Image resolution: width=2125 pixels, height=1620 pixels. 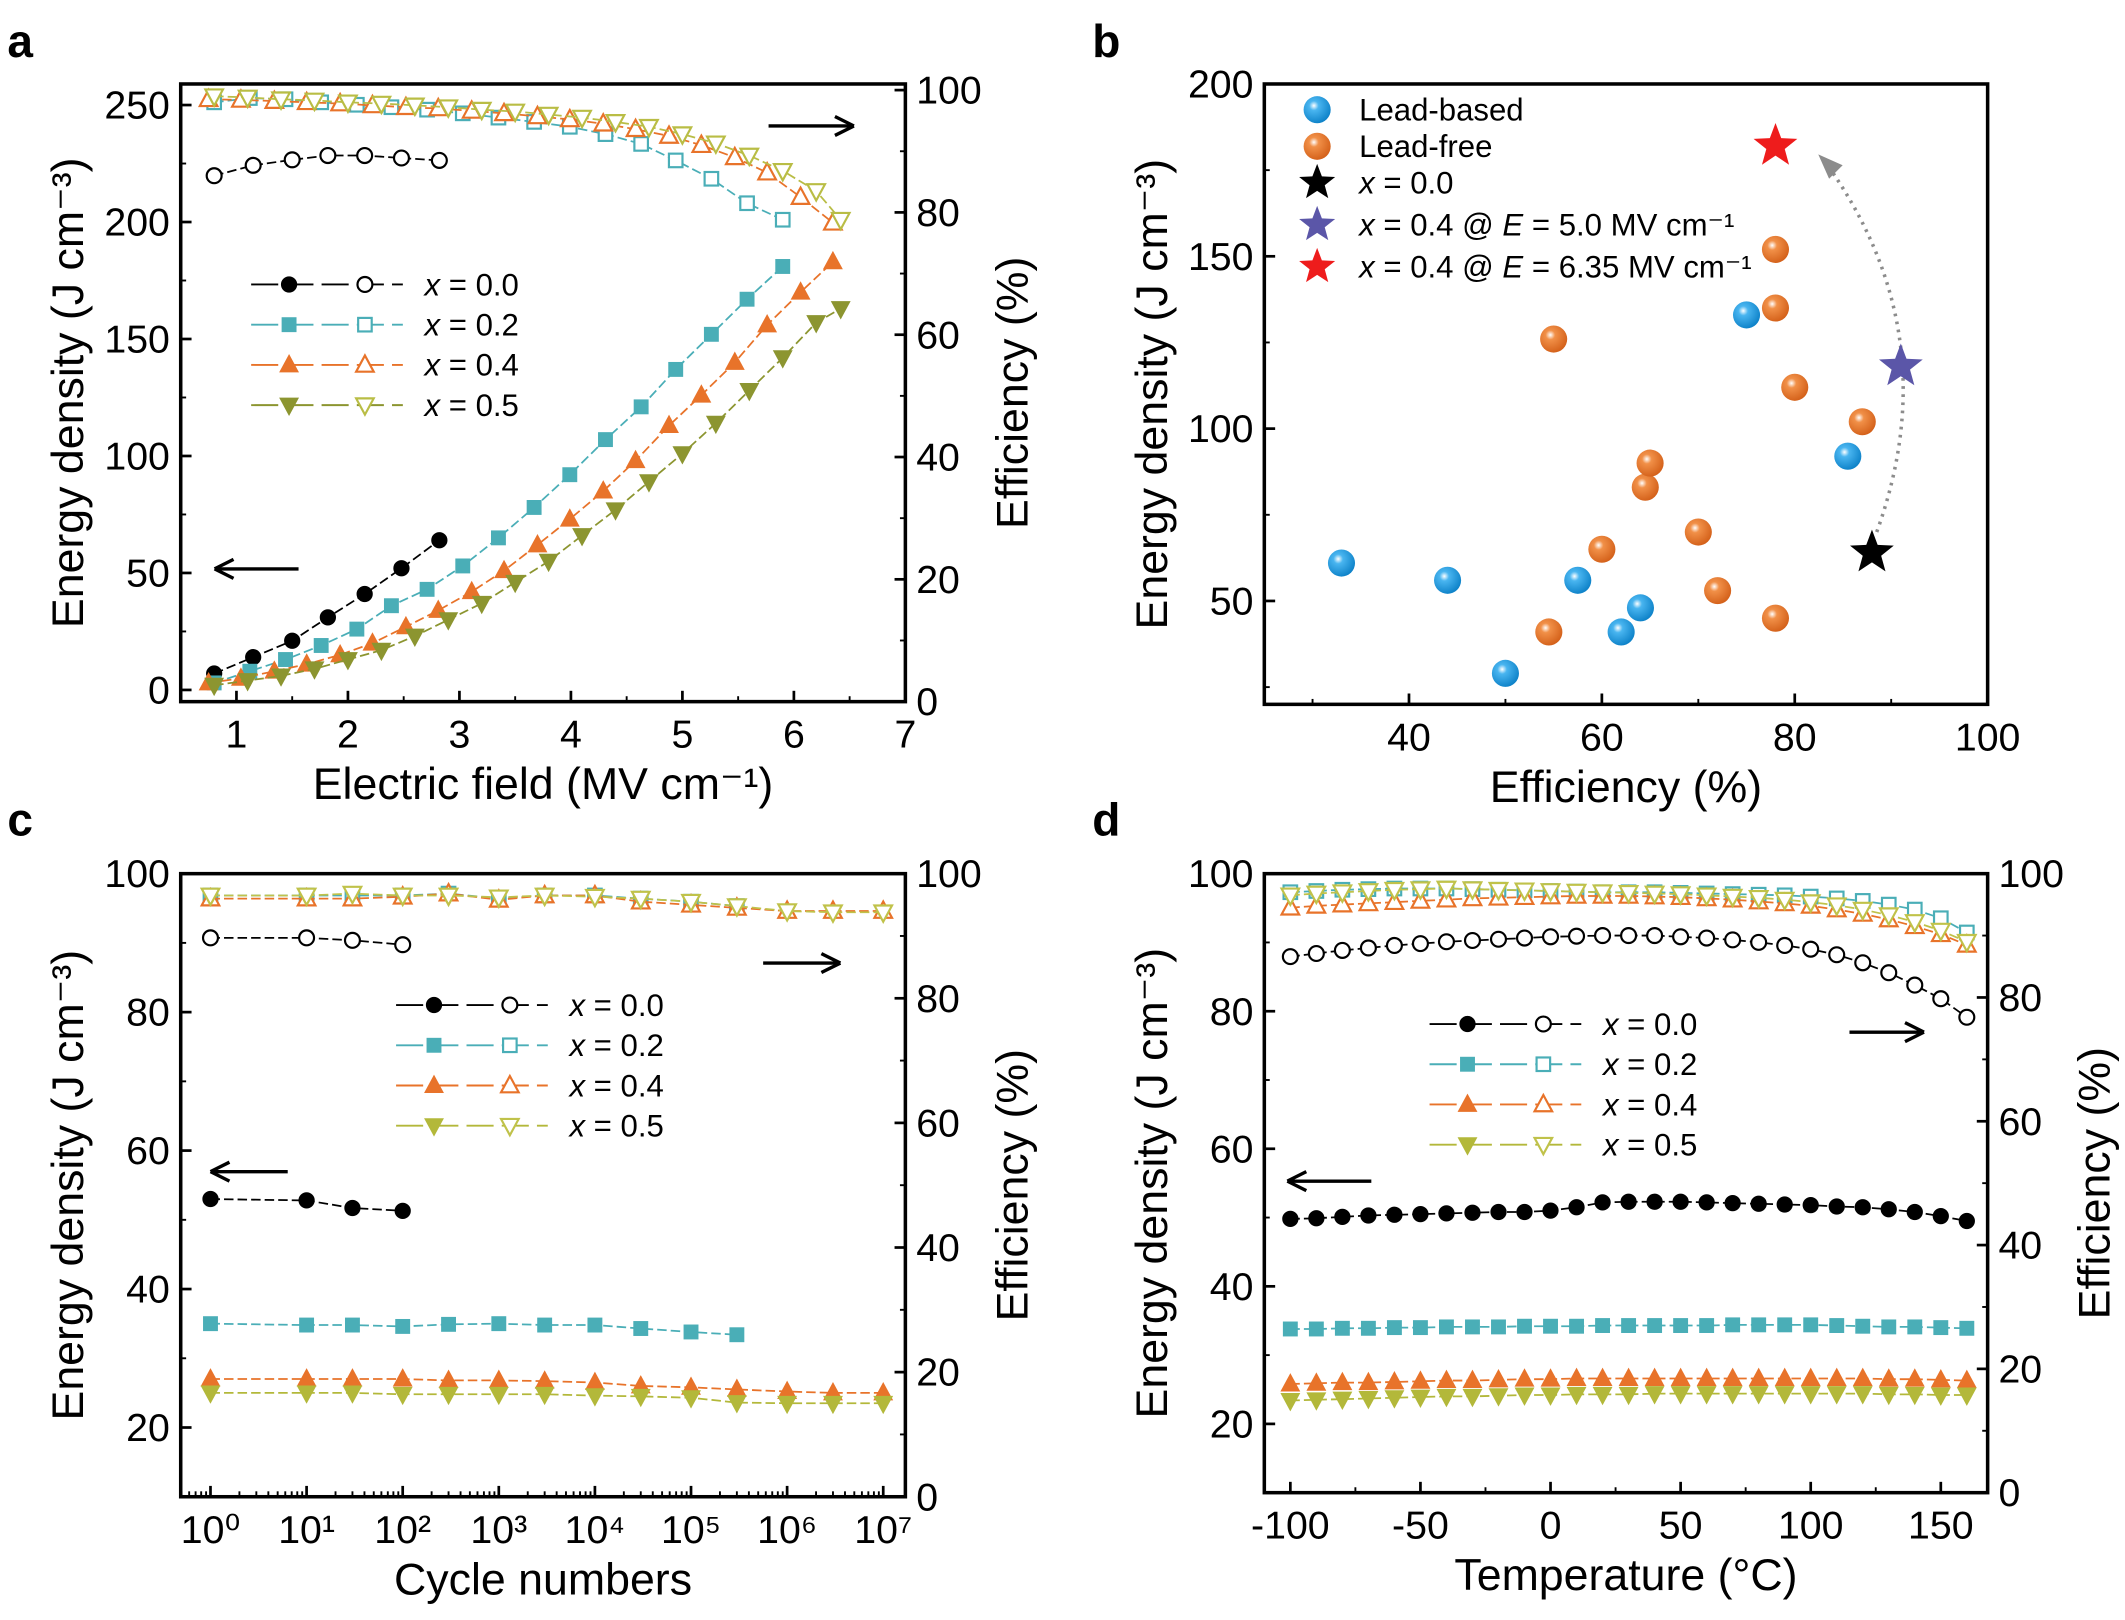 What do you see at coordinates (1106, 820) in the screenshot?
I see `panel-label-d: d` at bounding box center [1106, 820].